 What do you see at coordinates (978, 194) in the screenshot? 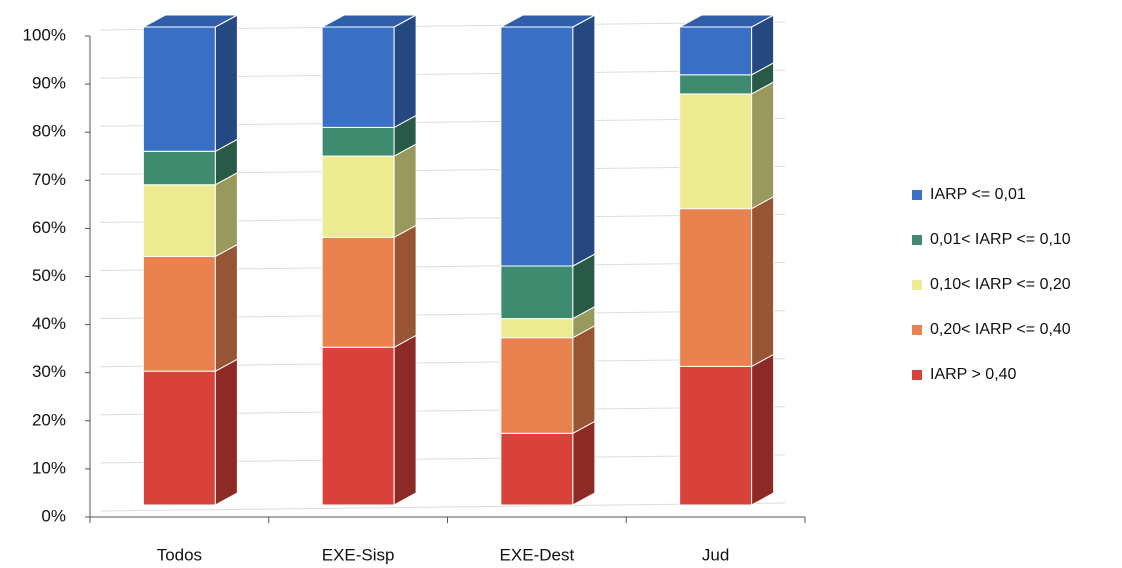
I see `legend-label: IARP <= 0,01` at bounding box center [978, 194].